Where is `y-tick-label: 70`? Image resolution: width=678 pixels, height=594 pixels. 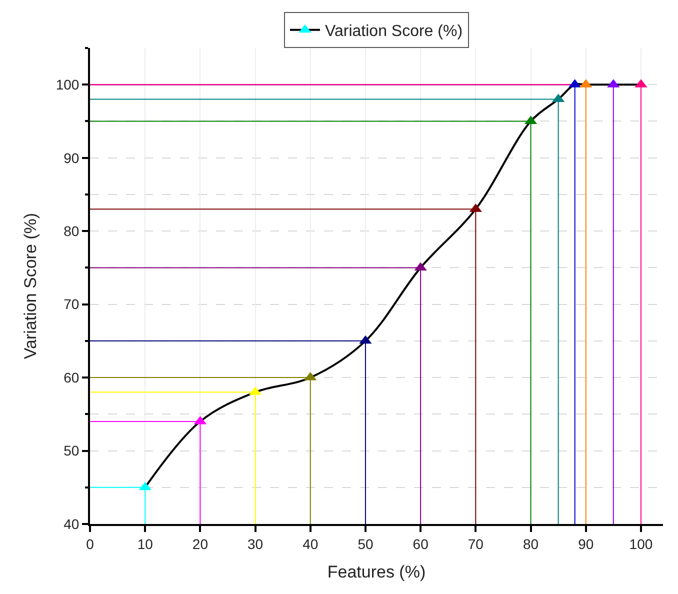
y-tick-label: 70 is located at coordinates (72, 304).